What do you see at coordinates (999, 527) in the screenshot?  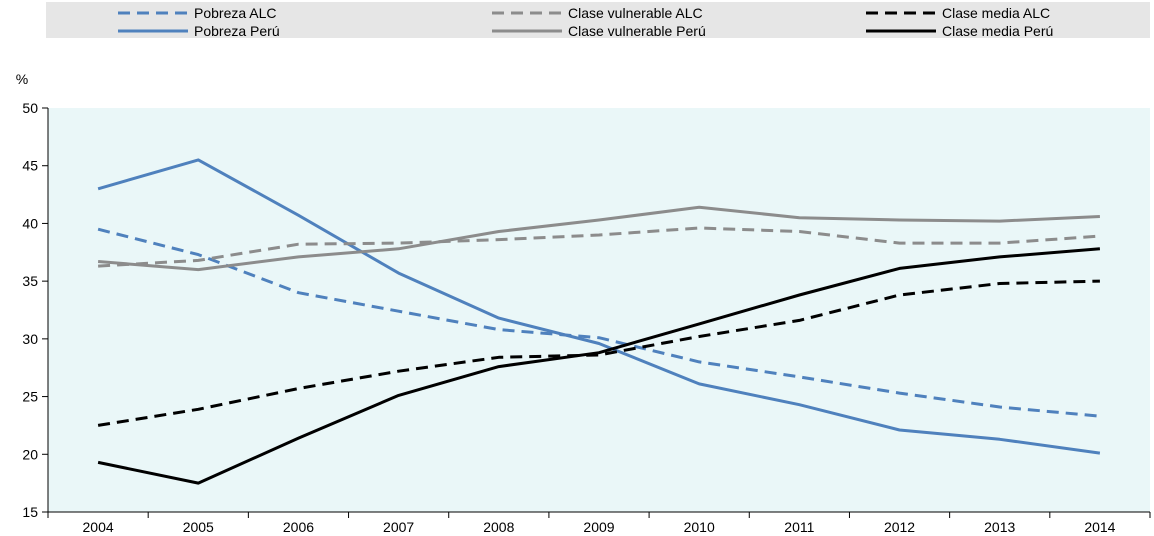 I see `x-tick-label: 2013` at bounding box center [999, 527].